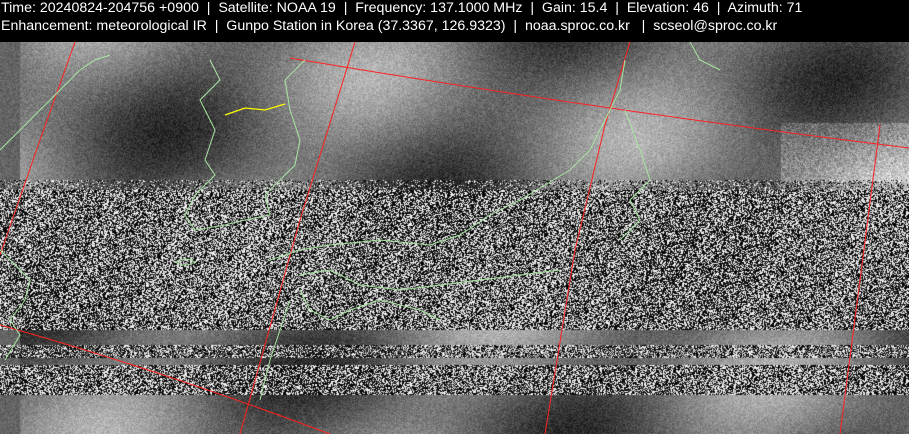 The image size is (909, 434). I want to click on border-line, so click(255, 109).